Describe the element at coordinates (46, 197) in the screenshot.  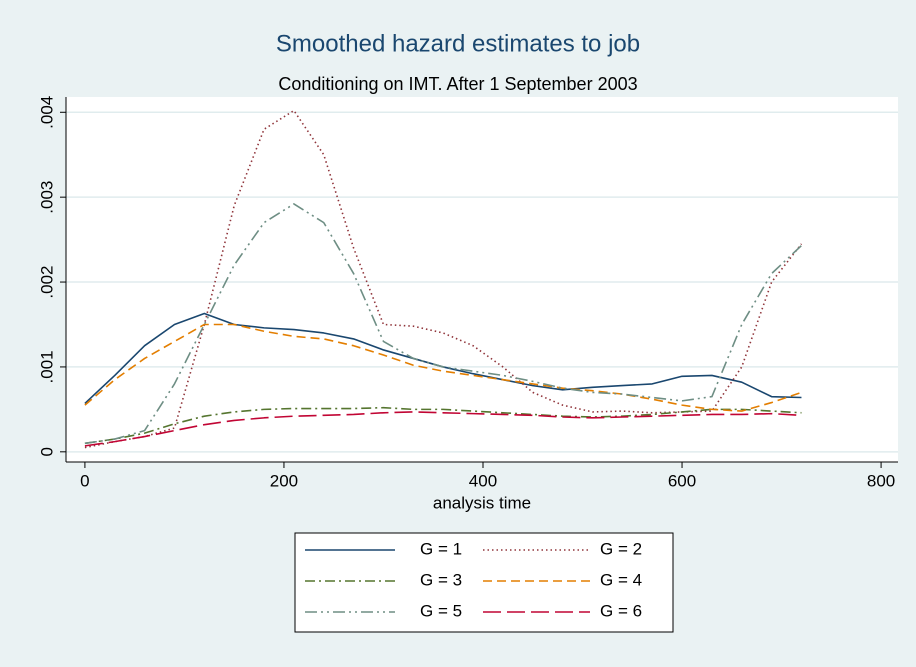
I see `y-tick-label: .003` at that location.